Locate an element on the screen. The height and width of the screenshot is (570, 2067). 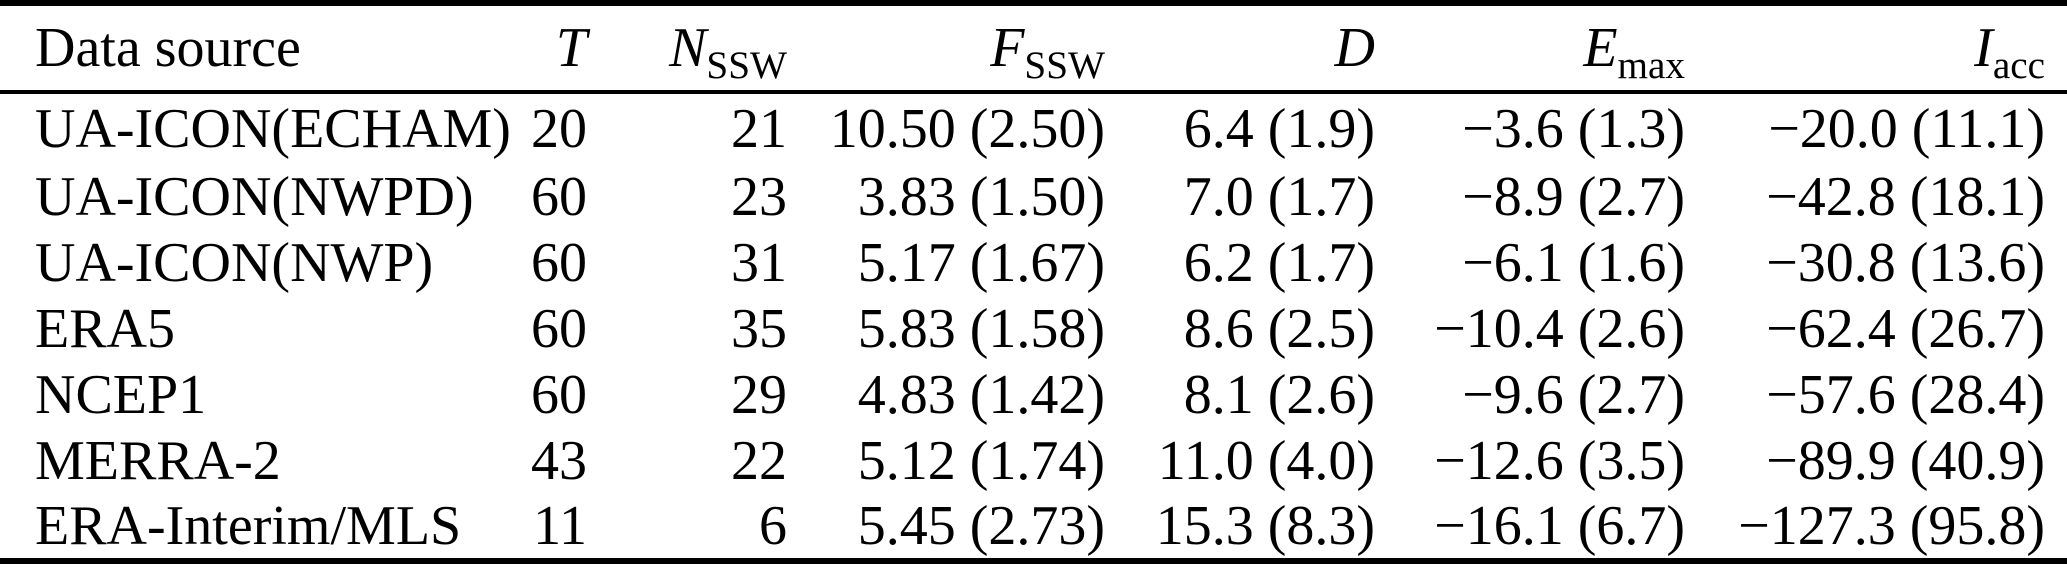
column-header-N-SSW: NSSW is located at coordinates (709, 48).